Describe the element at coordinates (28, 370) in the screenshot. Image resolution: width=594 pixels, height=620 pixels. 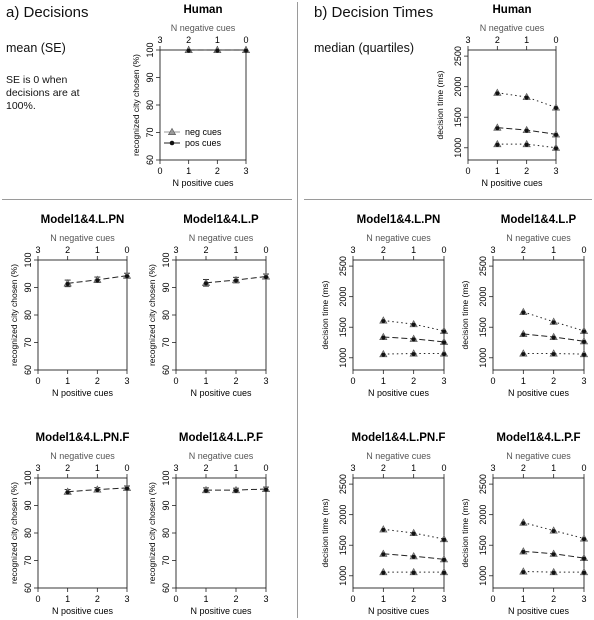
I see `dec-pn-ytick-label: 60` at that location.